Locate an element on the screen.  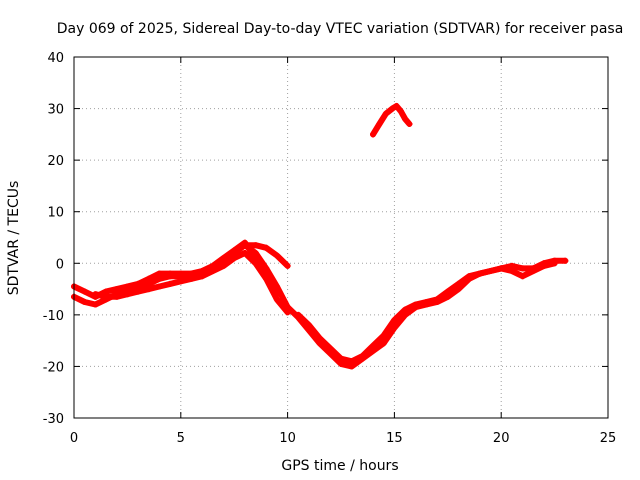
y-tick-label: -30 is located at coordinates (53, 419).